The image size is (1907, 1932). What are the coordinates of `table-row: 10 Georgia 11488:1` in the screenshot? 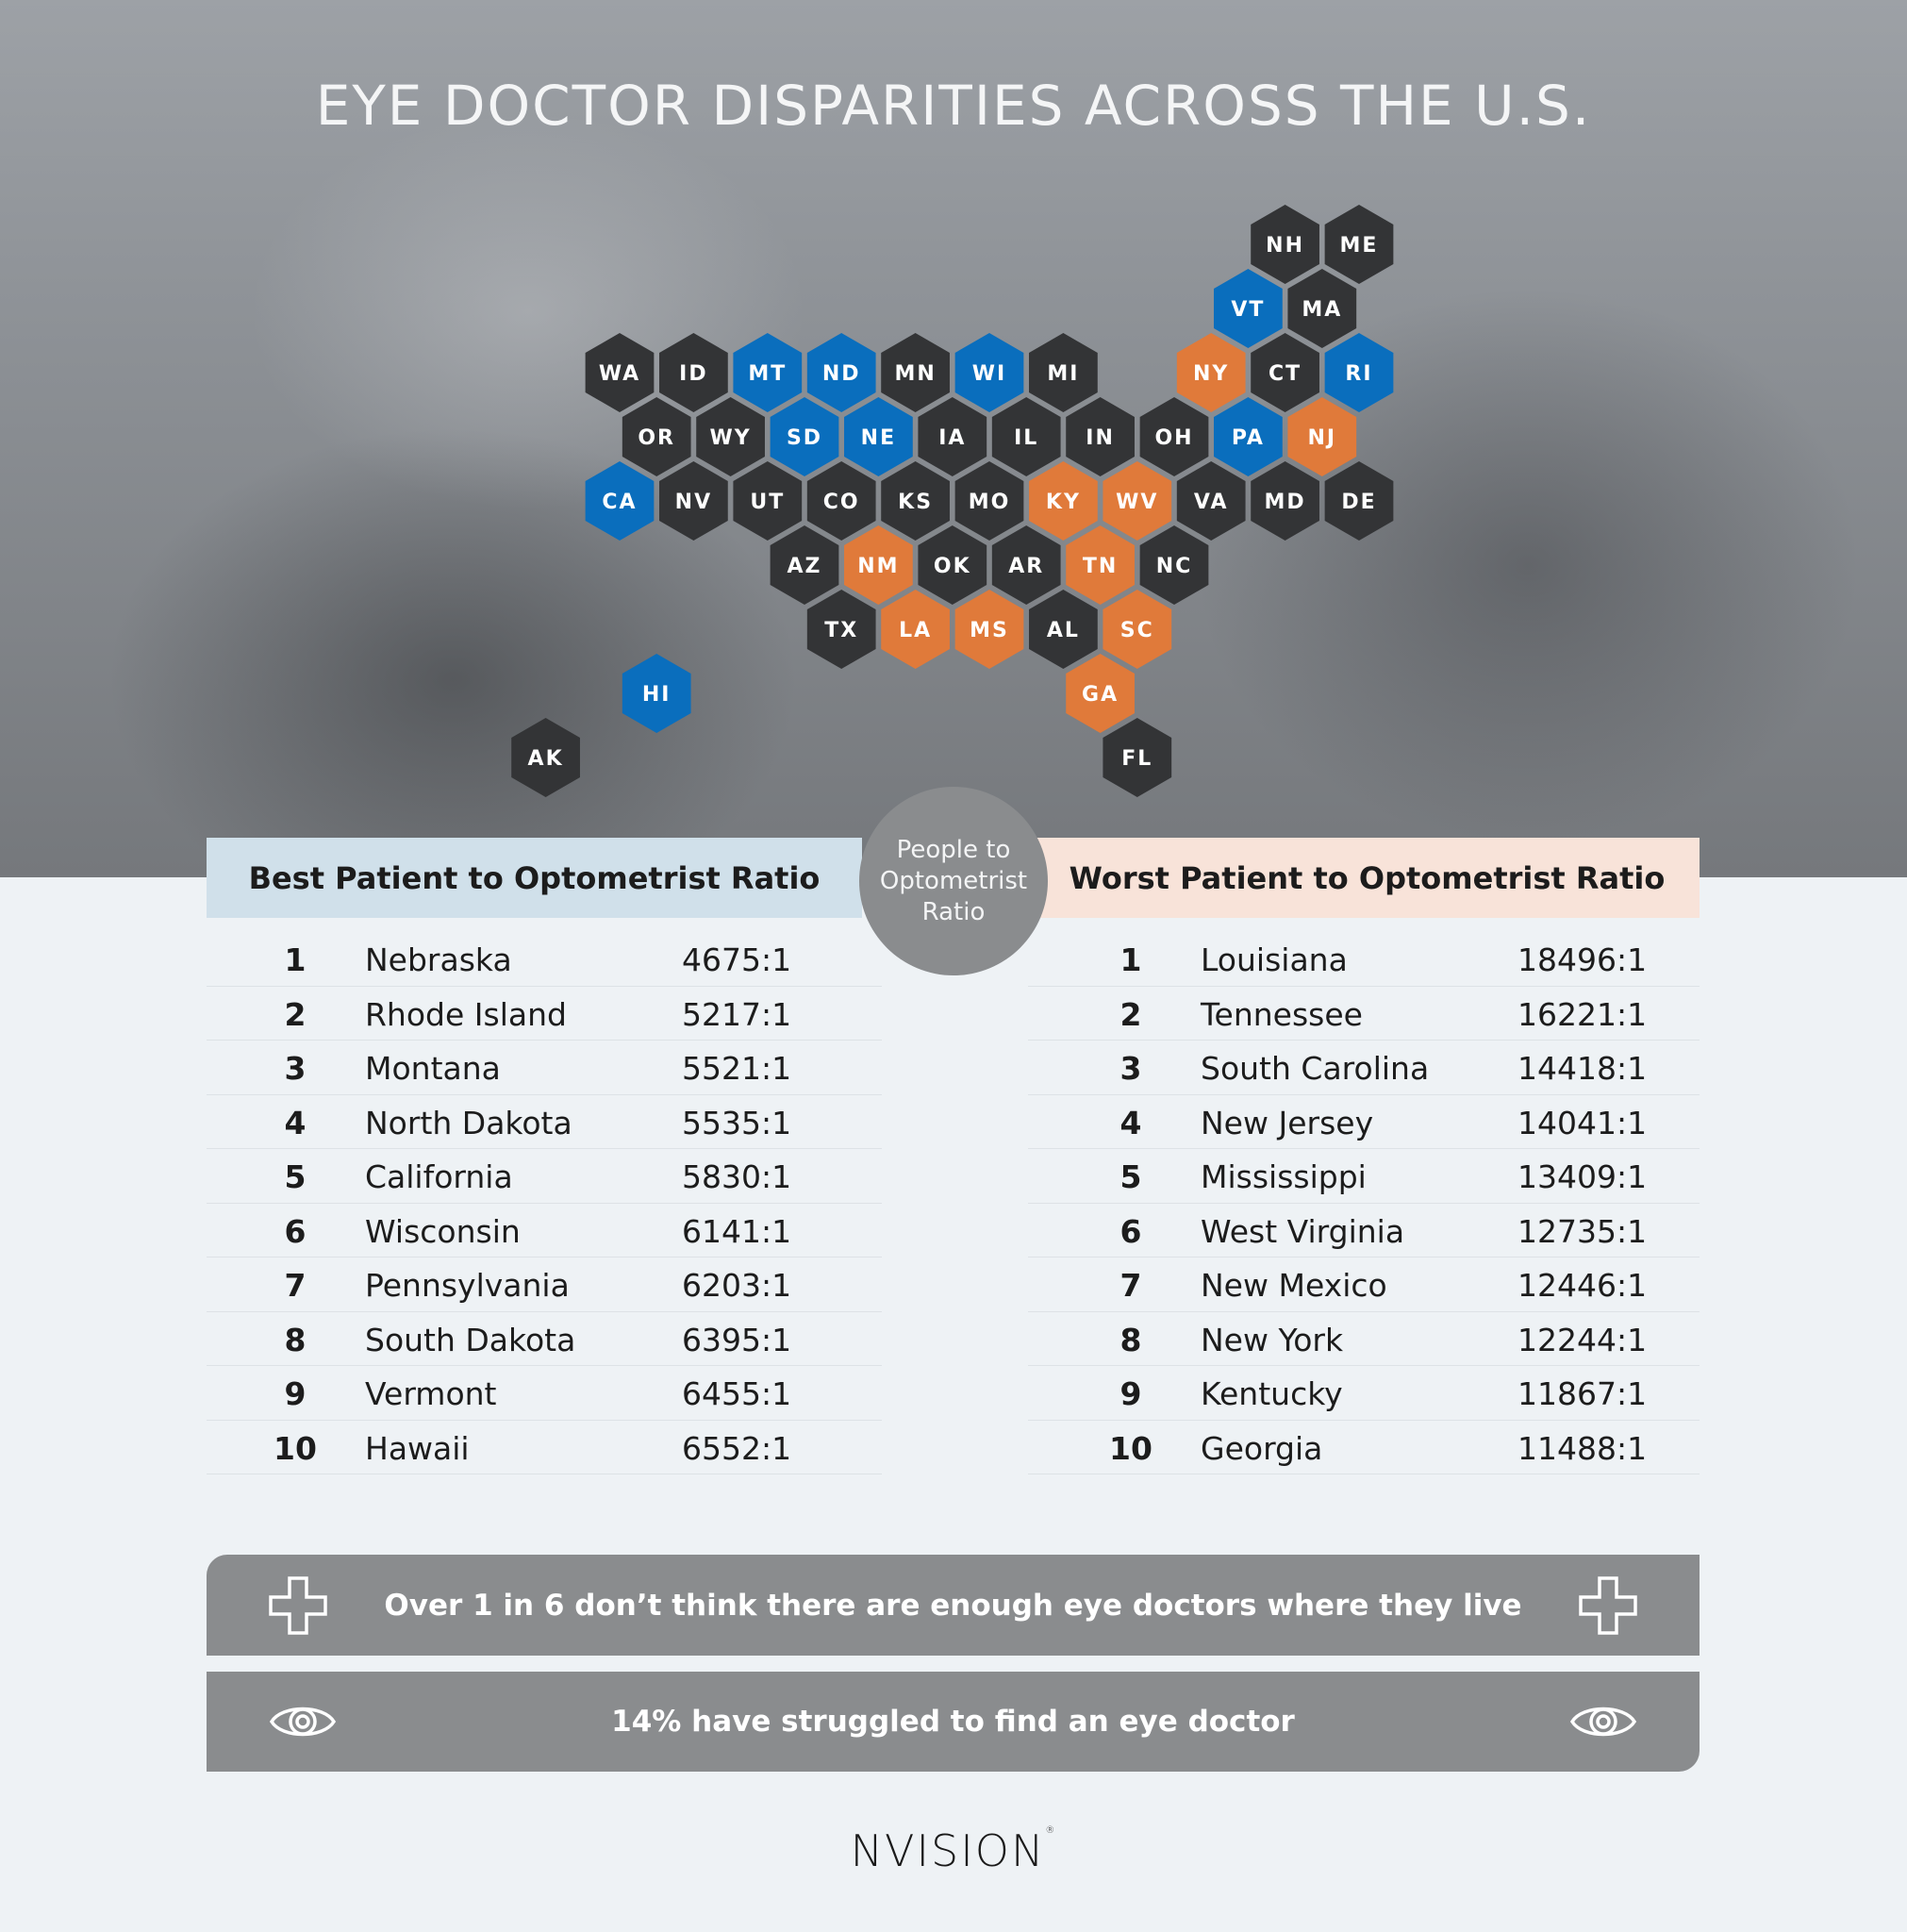 It's located at (1364, 1447).